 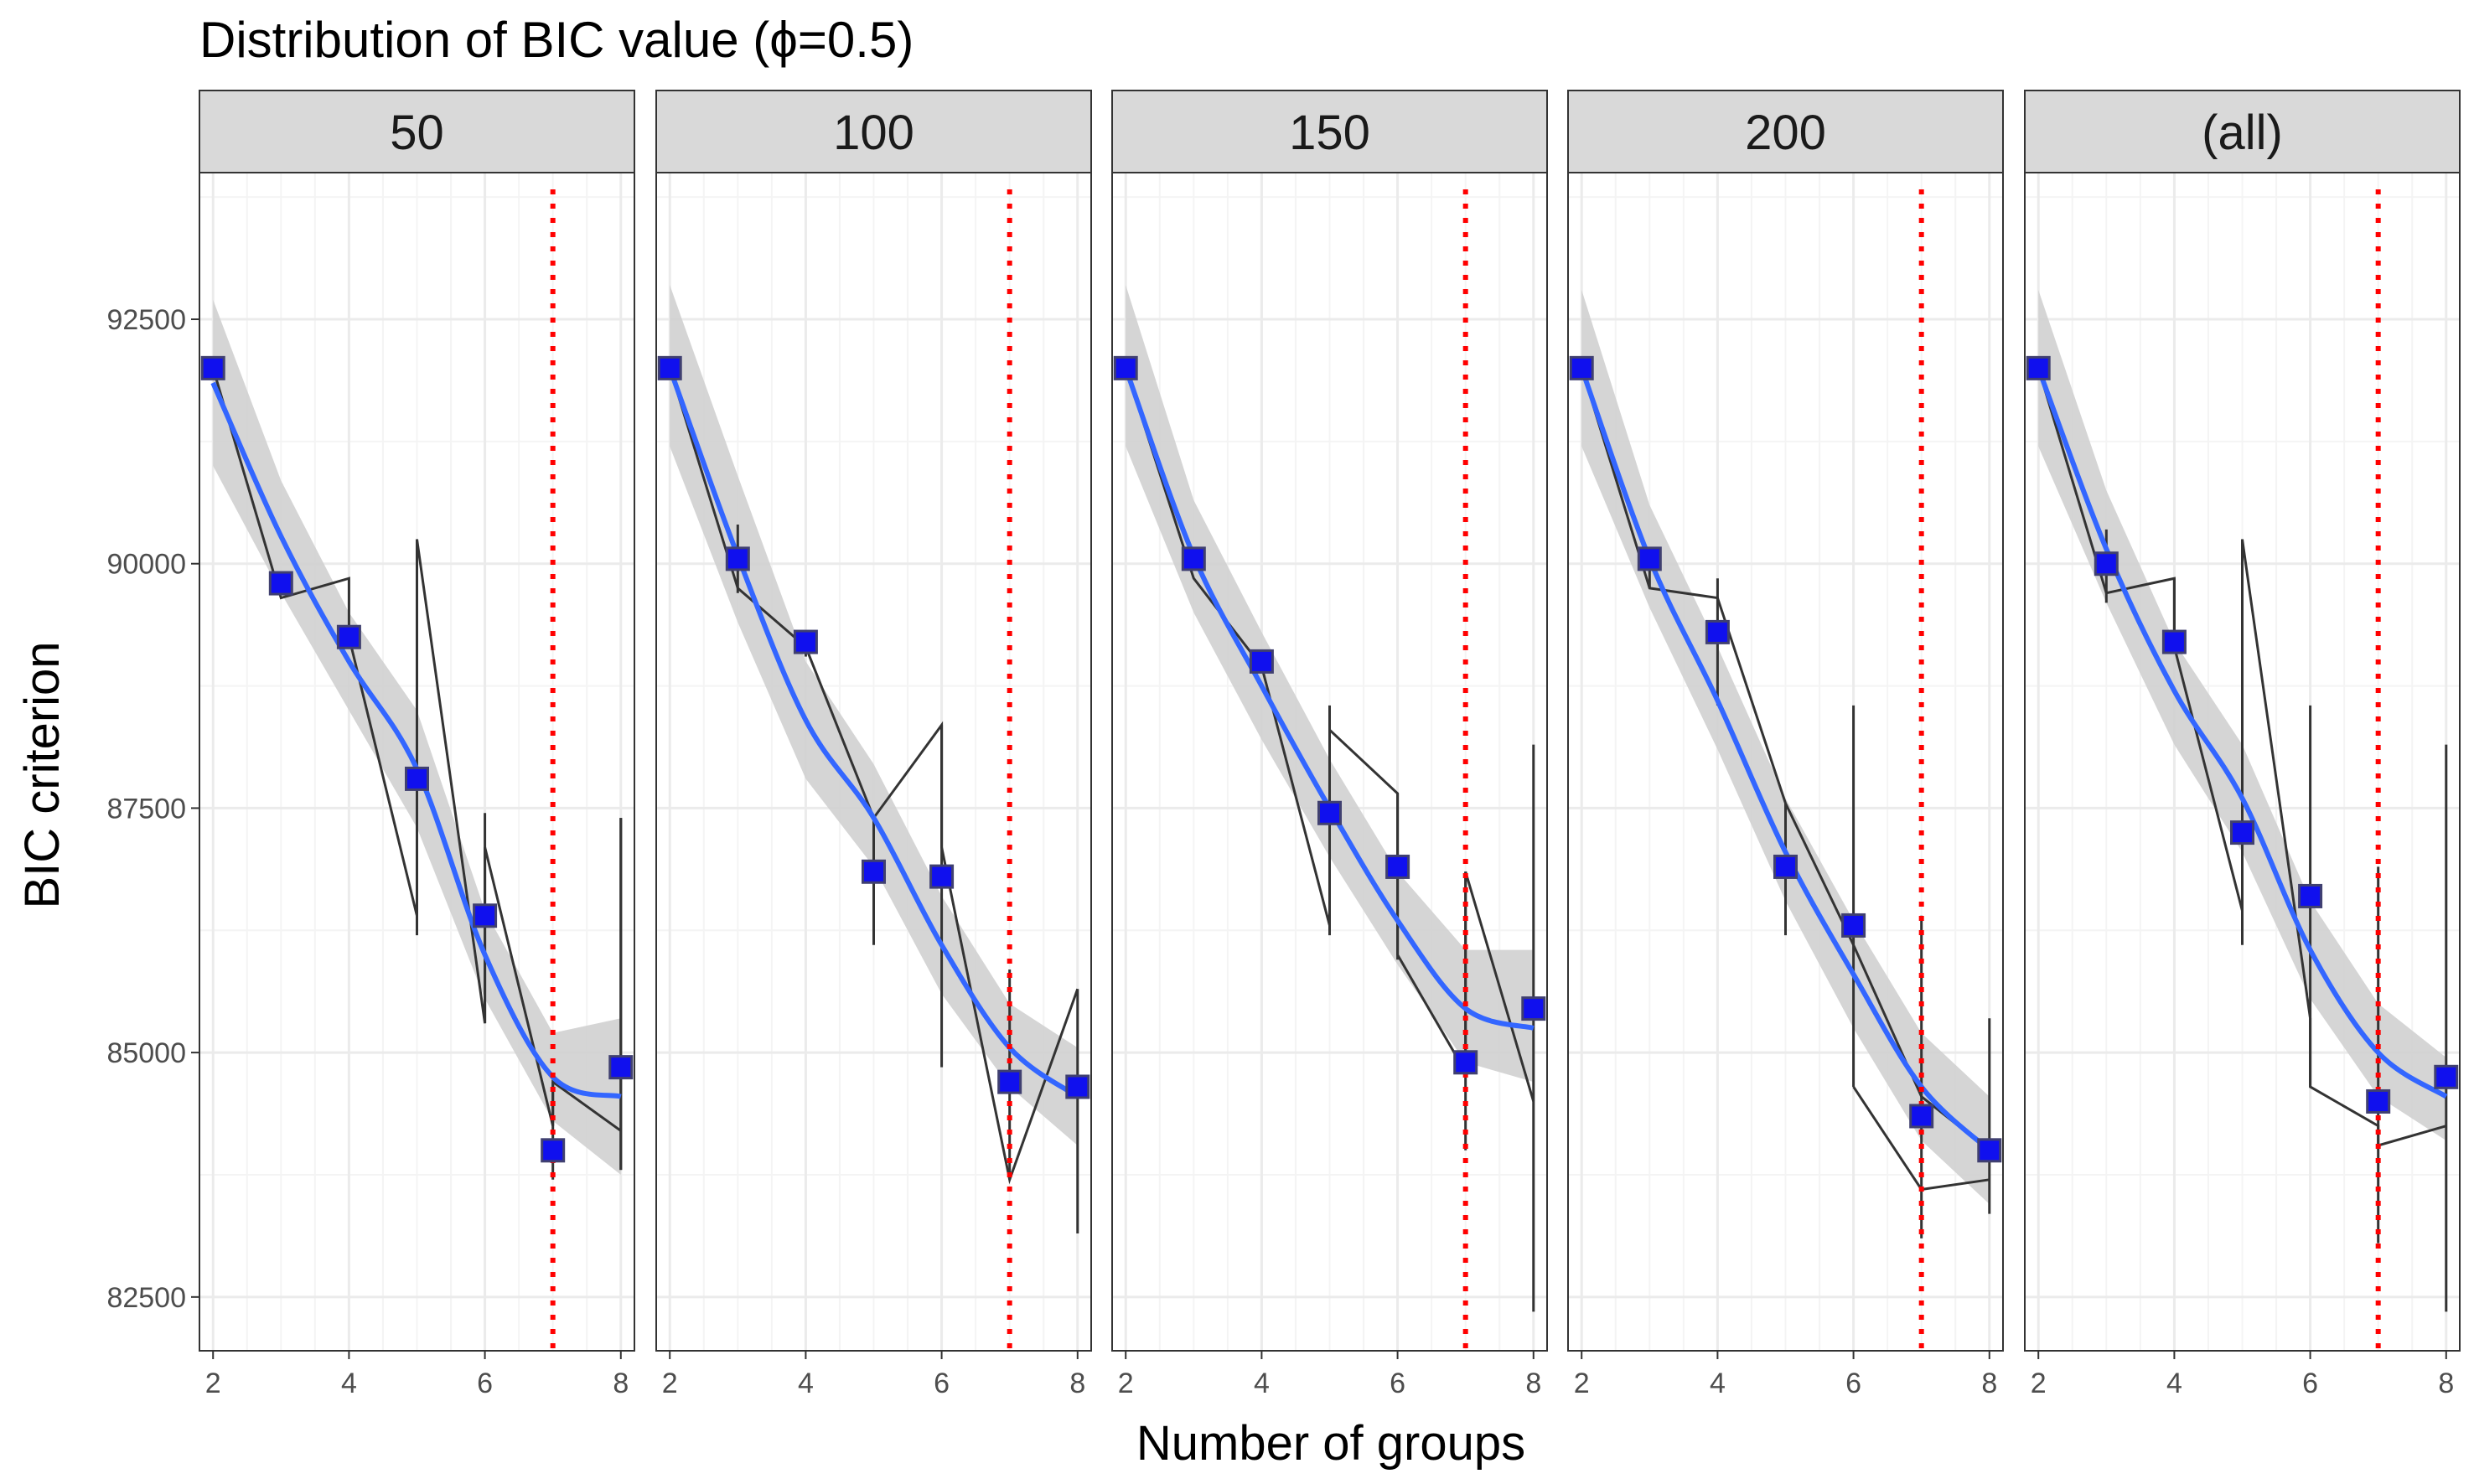 I want to click on chart-title: Distribution of BIC value (ϕ=0.5), so click(x=556, y=40).